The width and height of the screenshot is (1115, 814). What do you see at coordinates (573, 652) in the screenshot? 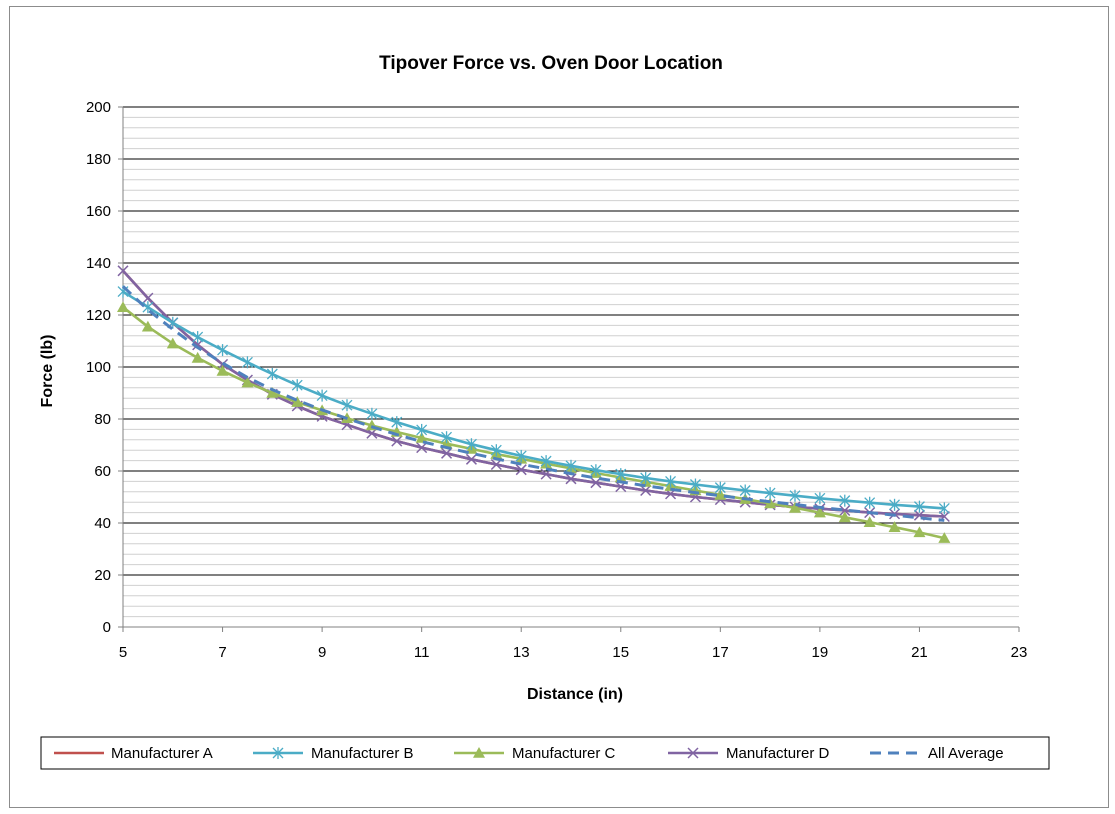
I see `x-tick-labels: 5 7 9 11 13 15 17 19 21 23` at bounding box center [573, 652].